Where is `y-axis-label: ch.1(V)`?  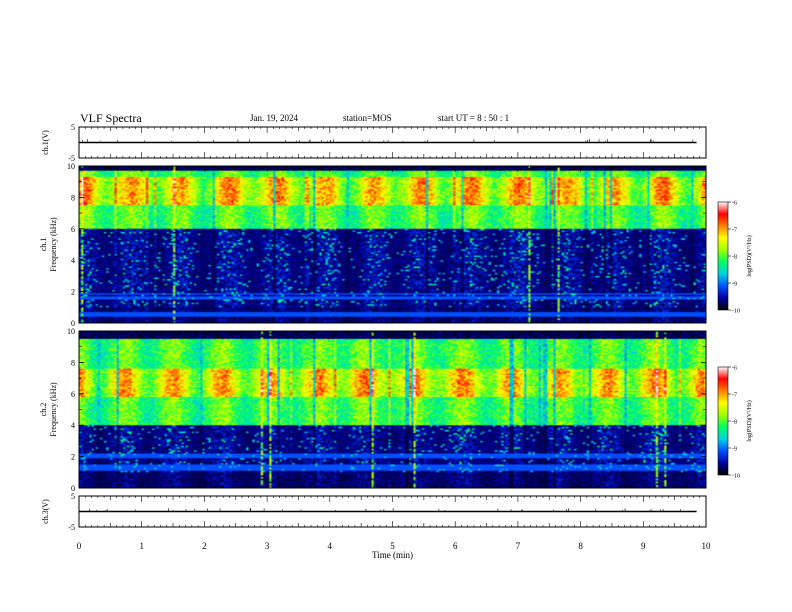
y-axis-label: ch.1(V) is located at coordinates (45, 142).